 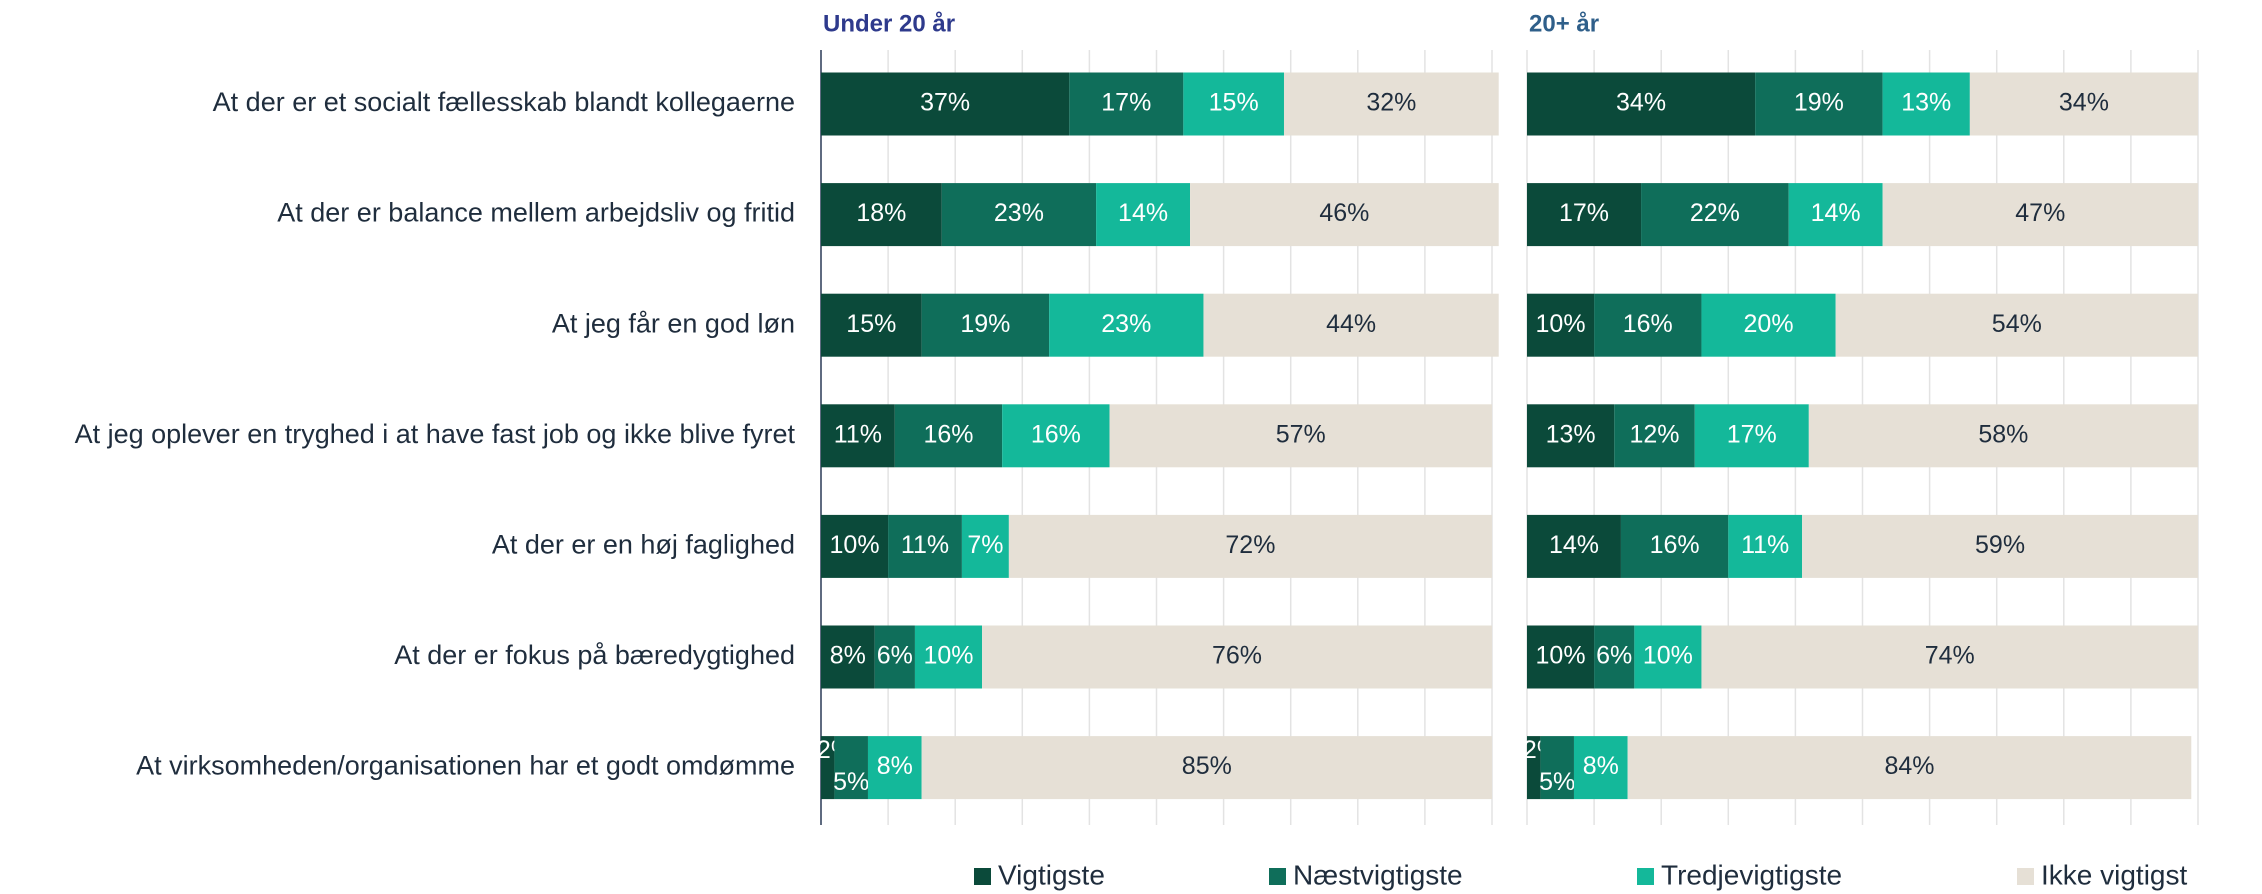 I want to click on value-label: 59%, so click(x=2000, y=545).